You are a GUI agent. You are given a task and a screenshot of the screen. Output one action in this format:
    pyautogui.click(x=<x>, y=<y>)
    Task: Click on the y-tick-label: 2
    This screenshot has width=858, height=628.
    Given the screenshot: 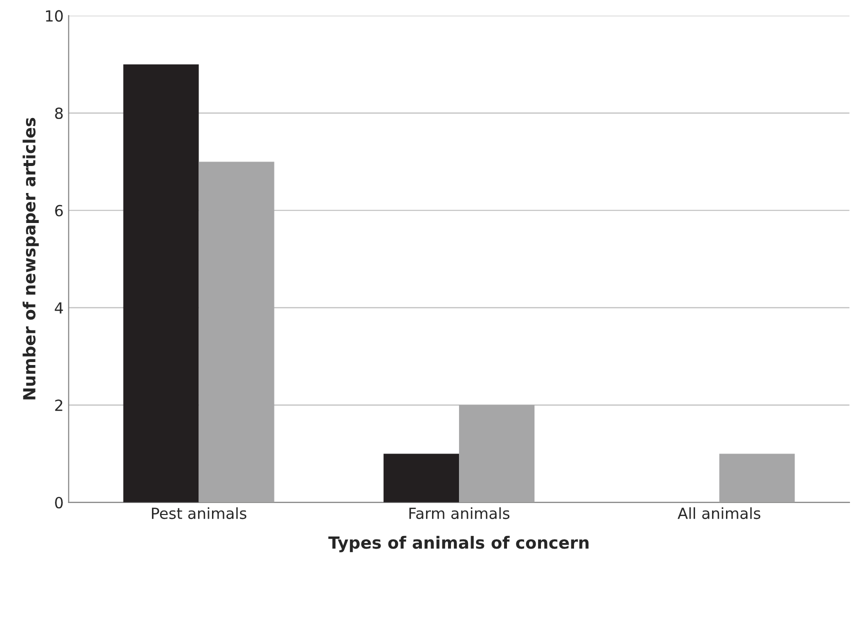 What is the action you would take?
    pyautogui.click(x=58, y=405)
    